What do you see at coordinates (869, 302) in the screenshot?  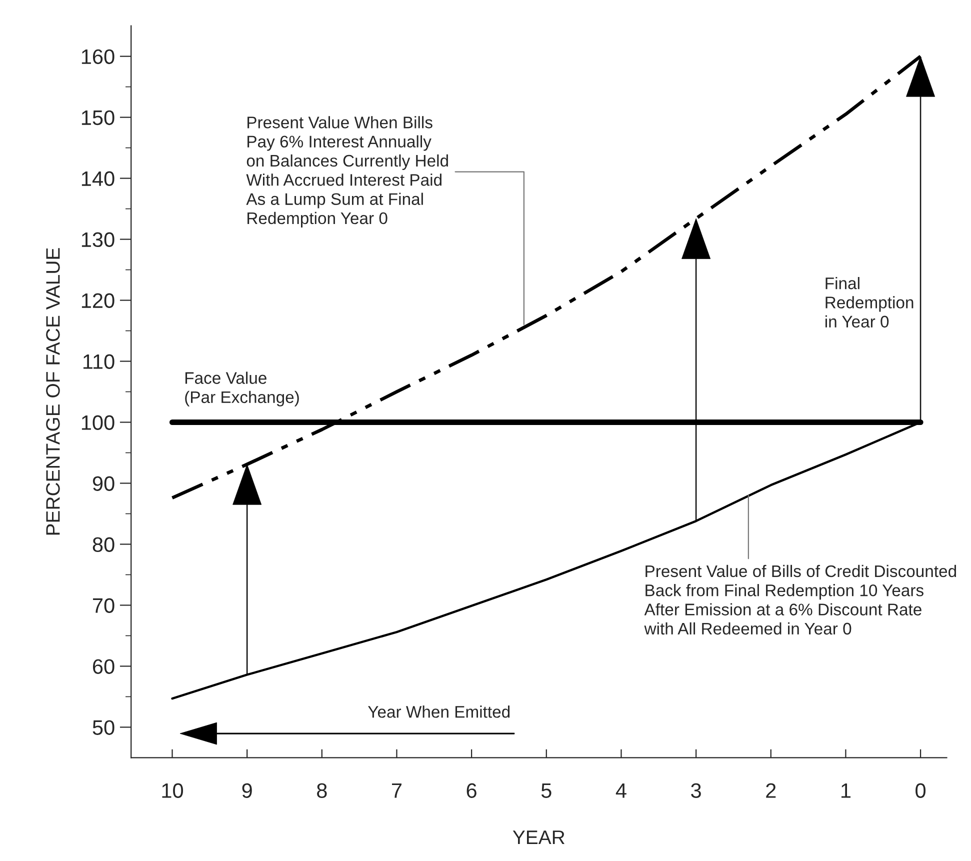 I see `annotation: Final Redemption in Year 0` at bounding box center [869, 302].